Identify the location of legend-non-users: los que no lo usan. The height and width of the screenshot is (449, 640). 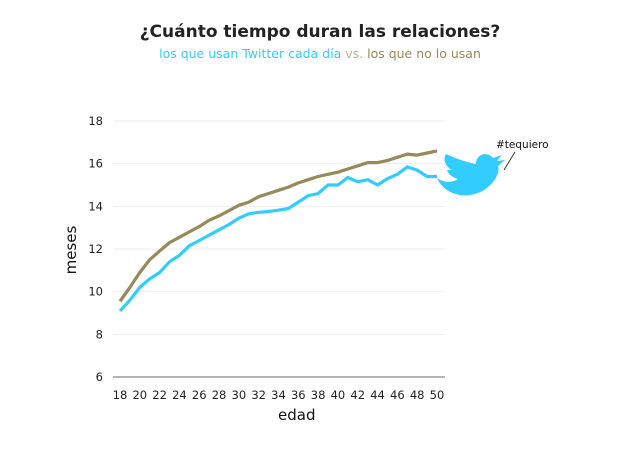
(424, 53).